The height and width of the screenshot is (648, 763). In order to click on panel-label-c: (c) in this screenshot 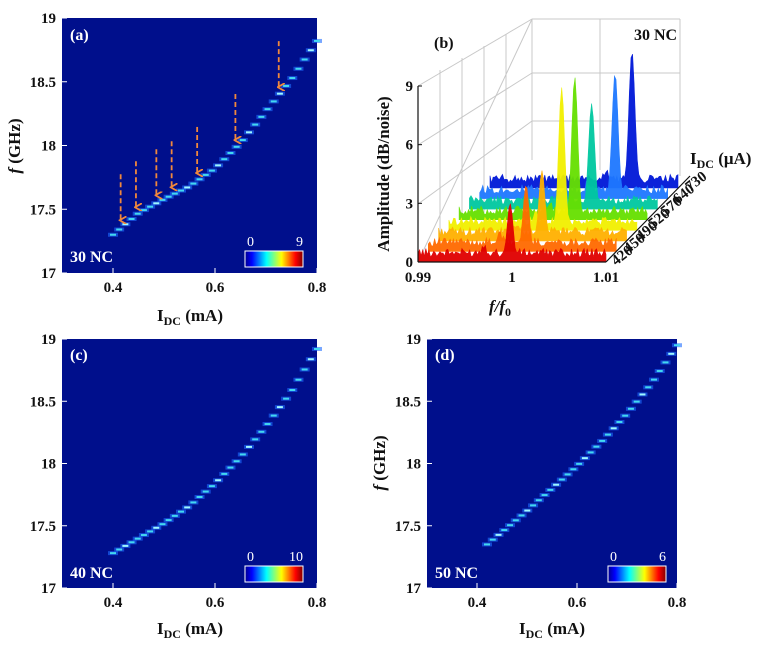, I will do `click(79, 355)`.